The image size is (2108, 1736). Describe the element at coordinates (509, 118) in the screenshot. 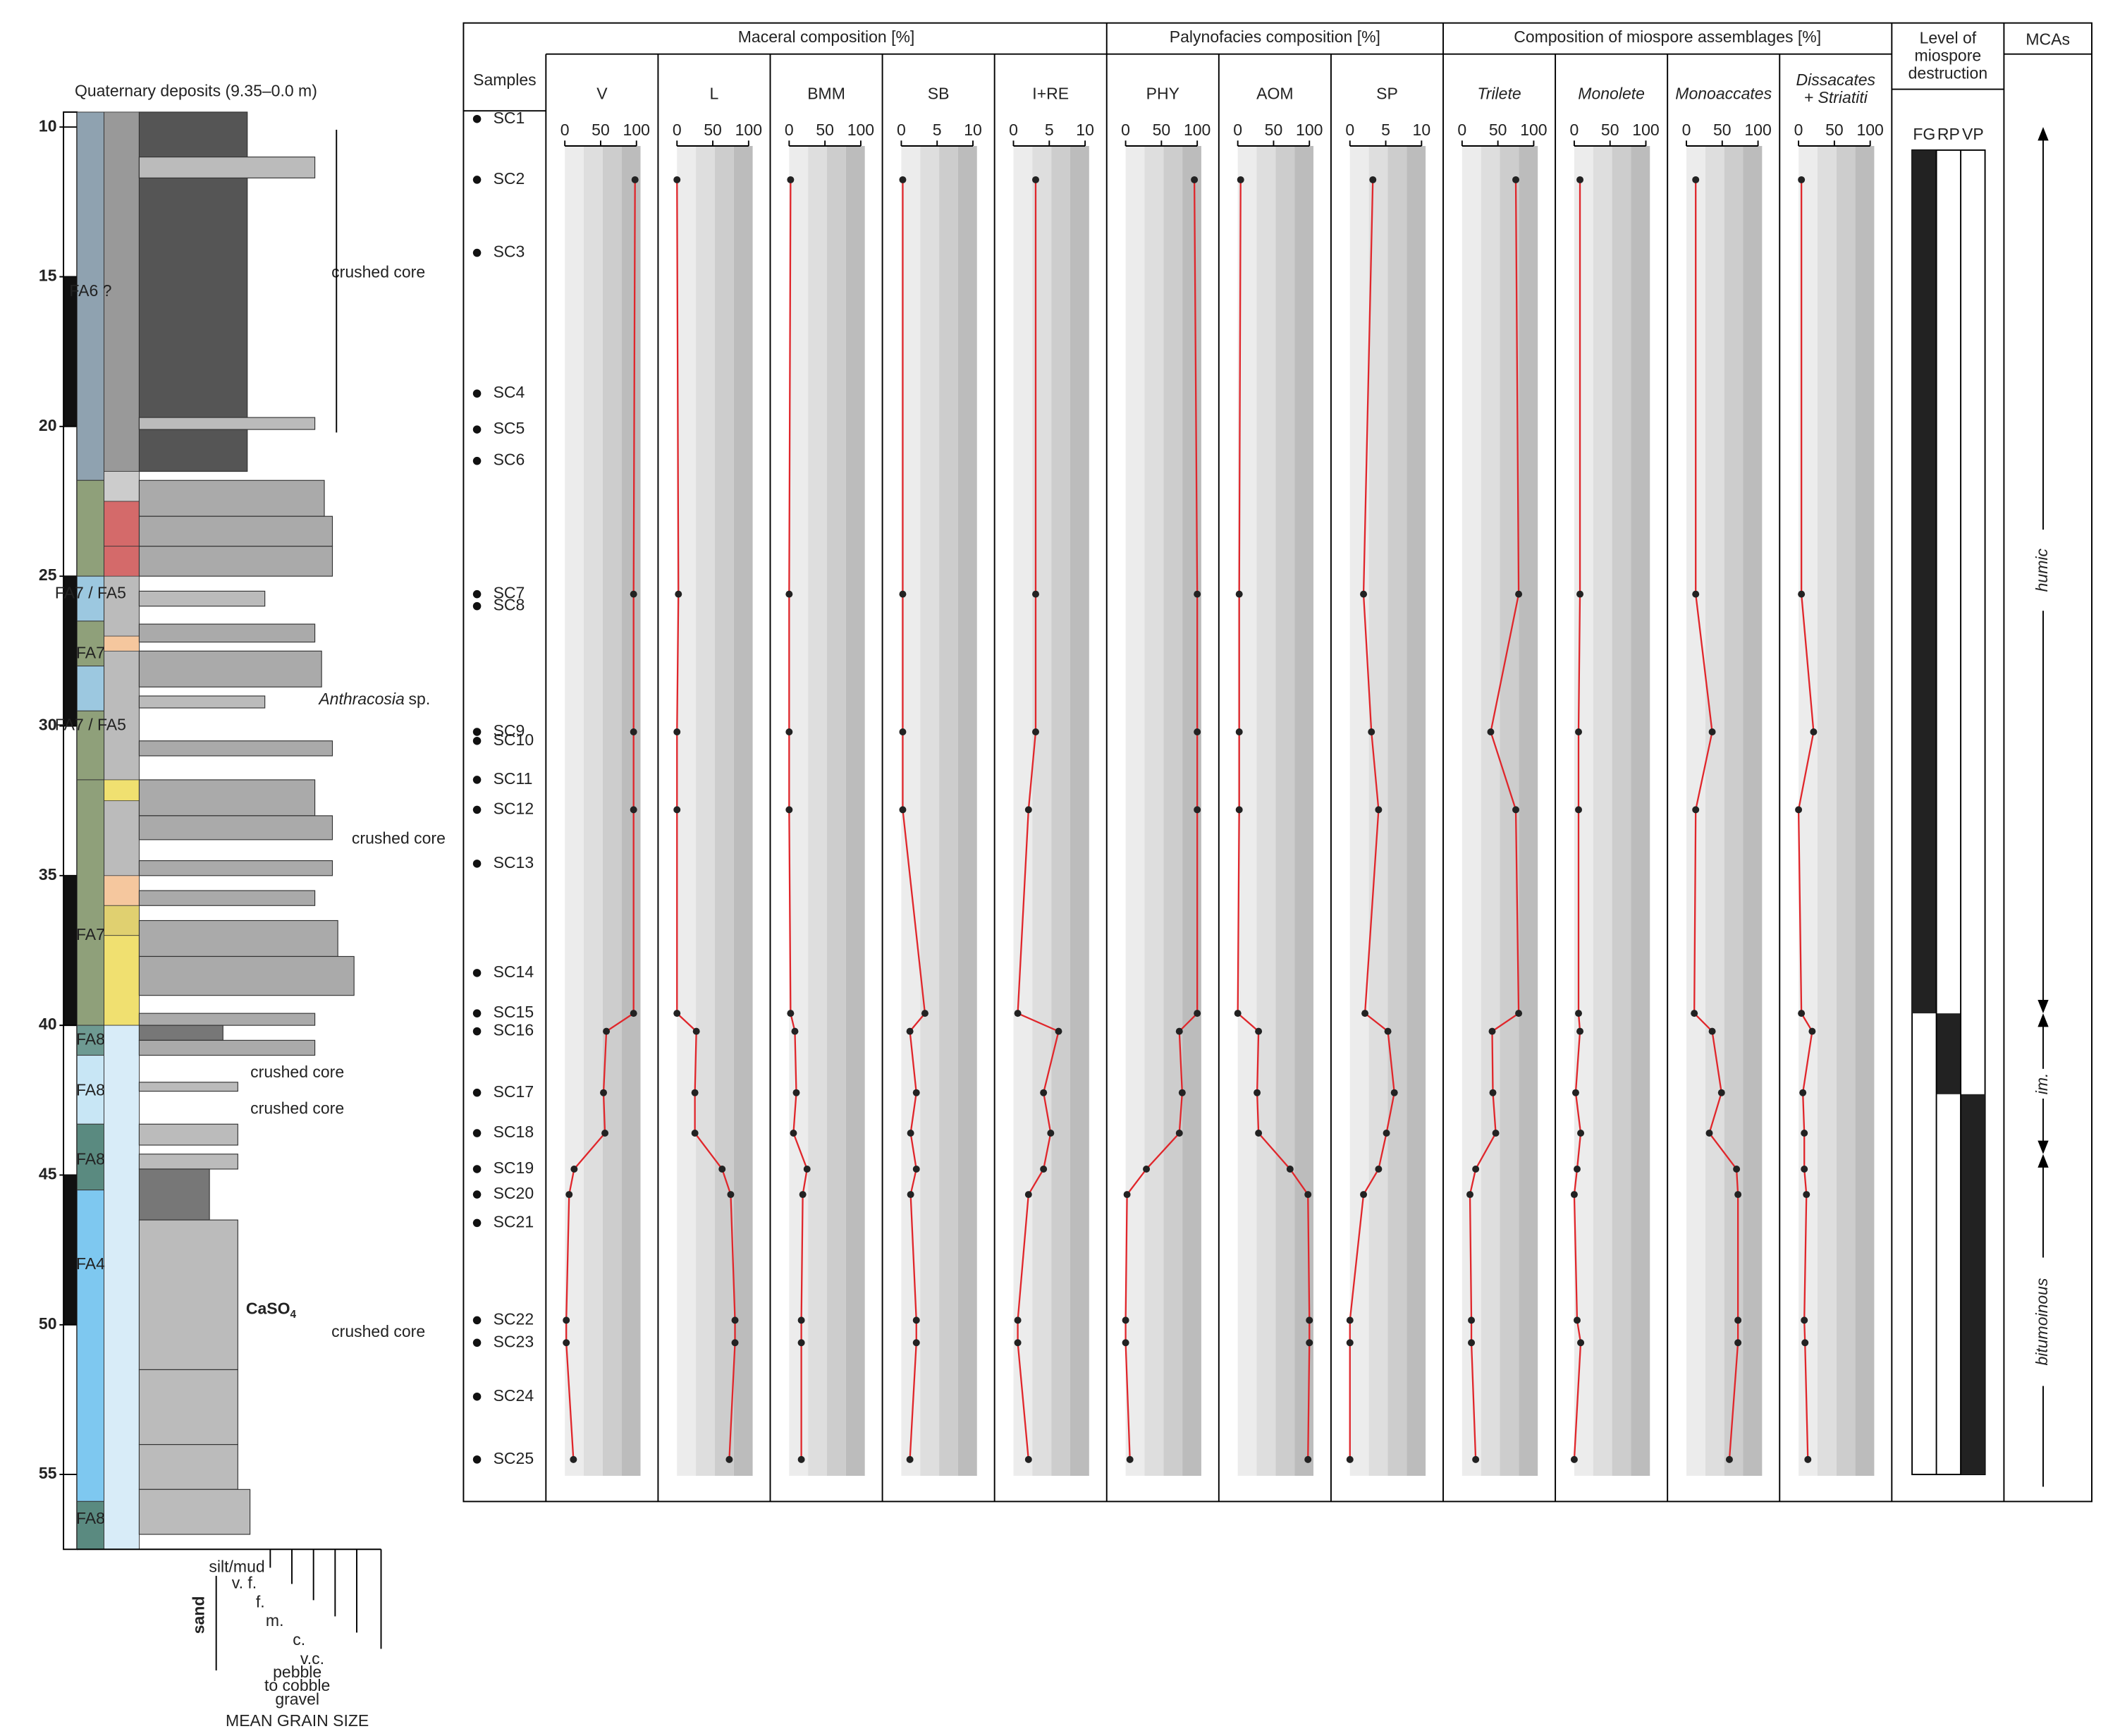

I see `sample-name: SC1` at that location.